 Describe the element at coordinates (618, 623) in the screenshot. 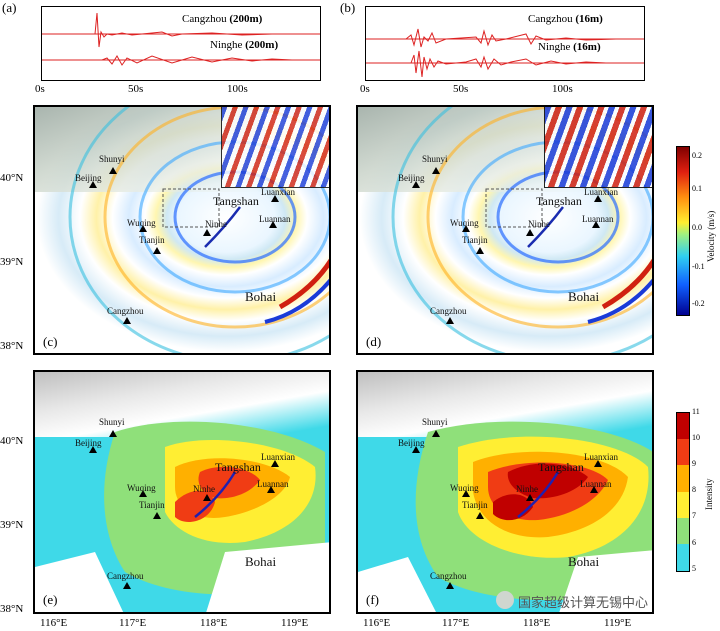

I see `lon-label-119-f: 119°E` at that location.